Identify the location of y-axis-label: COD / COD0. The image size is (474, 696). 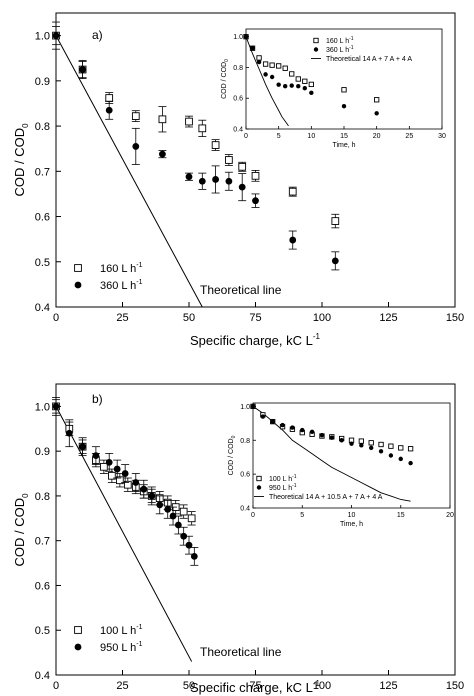
(21, 530).